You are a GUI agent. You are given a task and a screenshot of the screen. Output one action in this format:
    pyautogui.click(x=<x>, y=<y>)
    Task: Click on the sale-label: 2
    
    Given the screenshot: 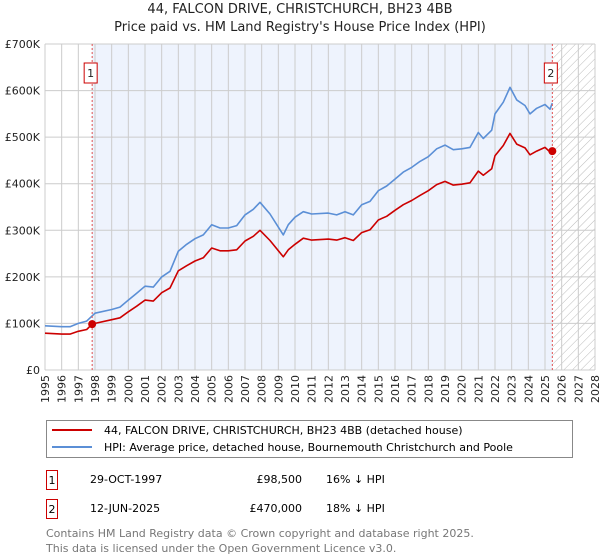 What is the action you would take?
    pyautogui.click(x=550, y=73)
    